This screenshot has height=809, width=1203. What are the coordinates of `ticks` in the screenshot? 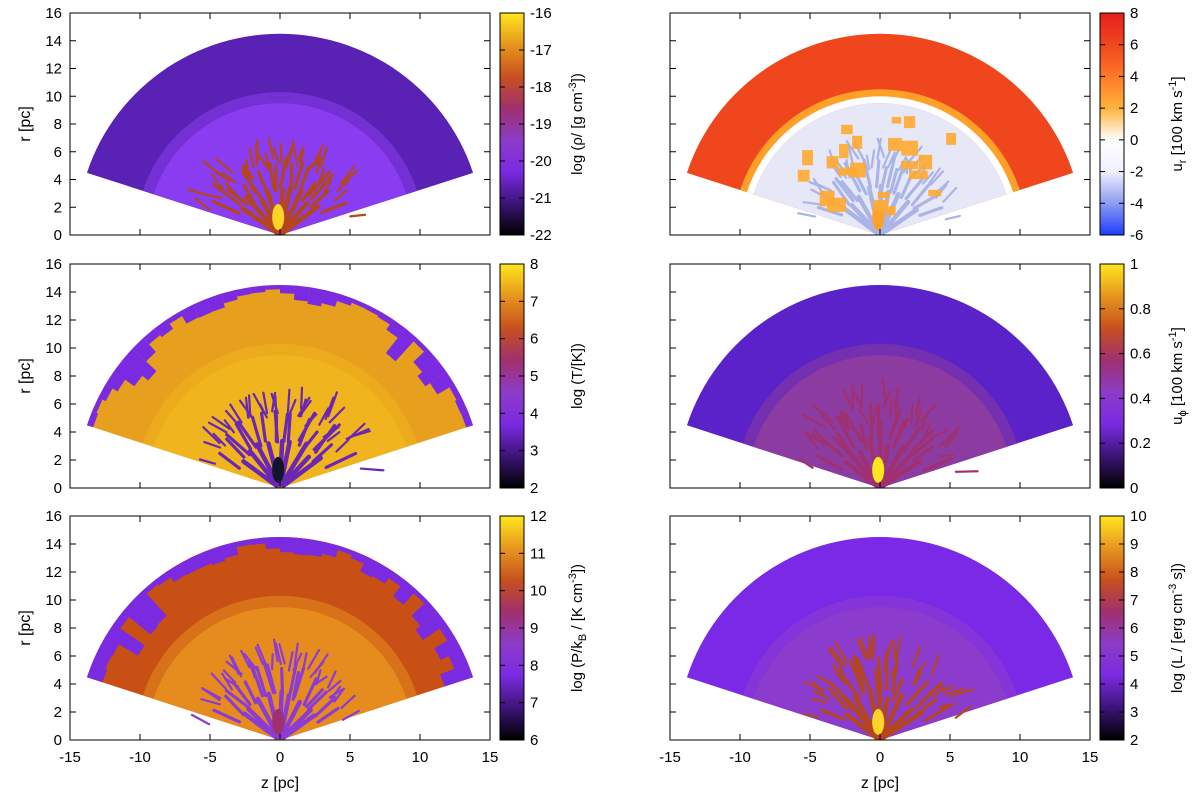 It's located at (280, 124).